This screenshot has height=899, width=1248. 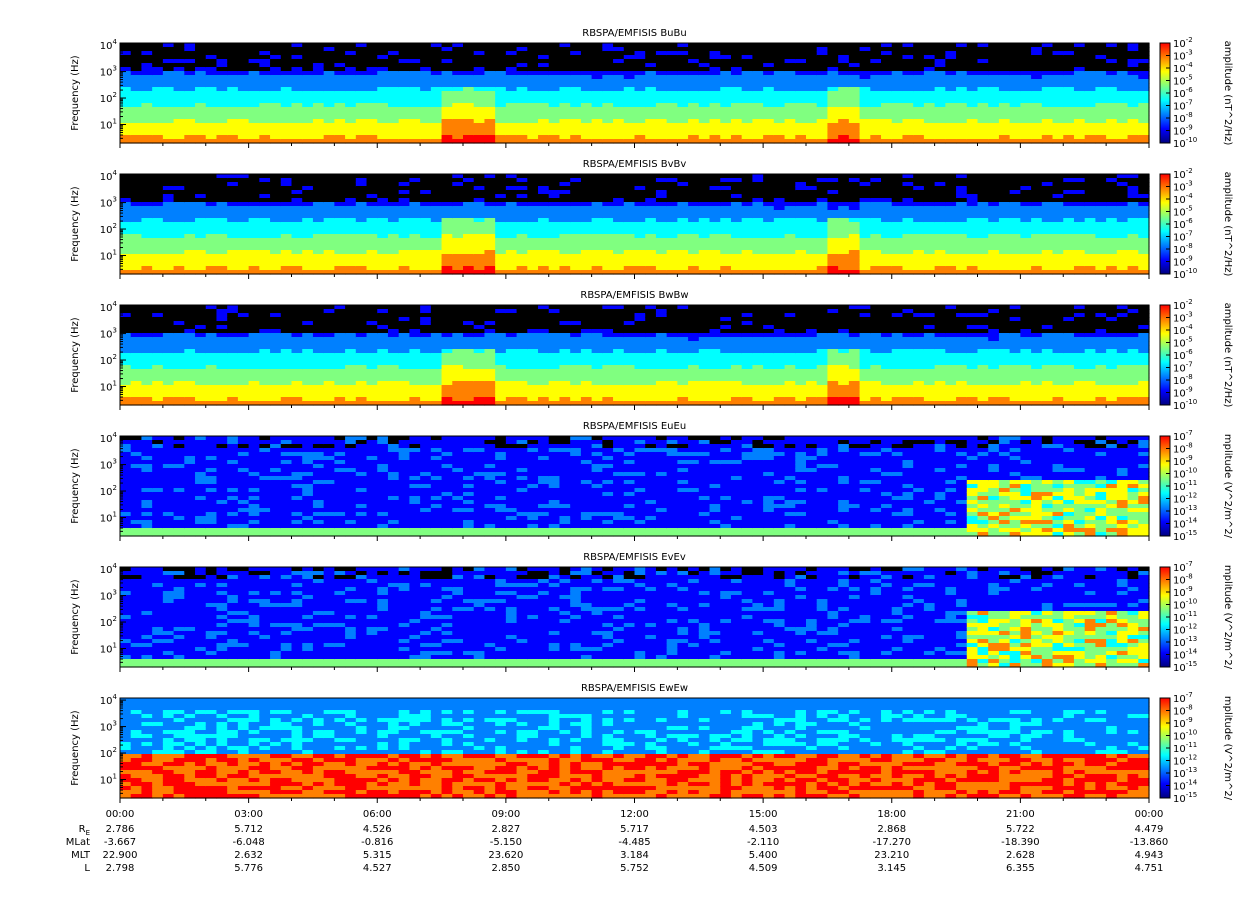 What do you see at coordinates (1020, 829) in the screenshot?
I see `ephemeris-value: 5.722` at bounding box center [1020, 829].